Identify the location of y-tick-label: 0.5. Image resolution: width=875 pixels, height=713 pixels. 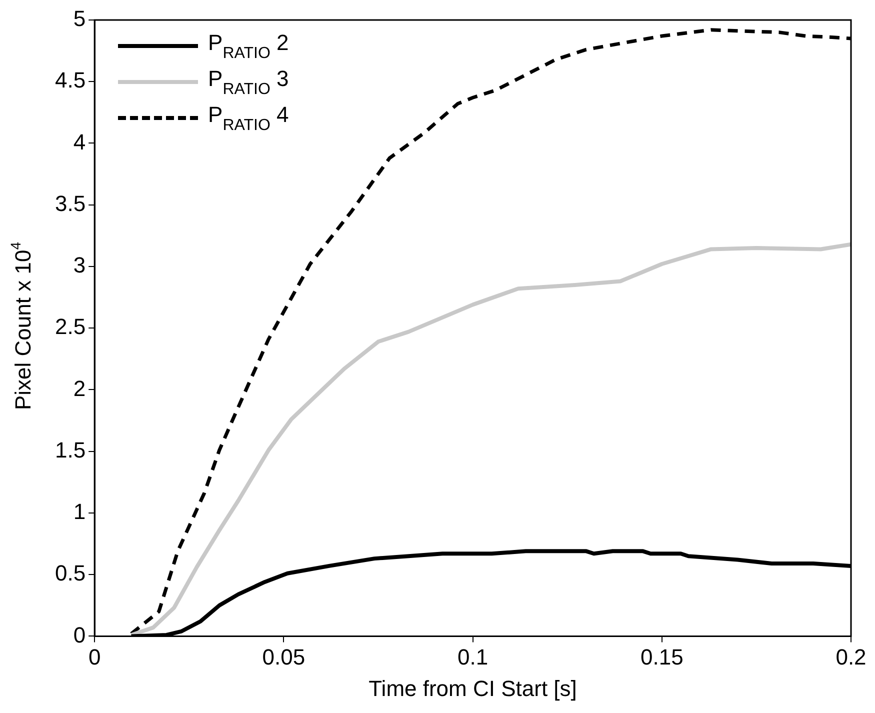
(70, 573).